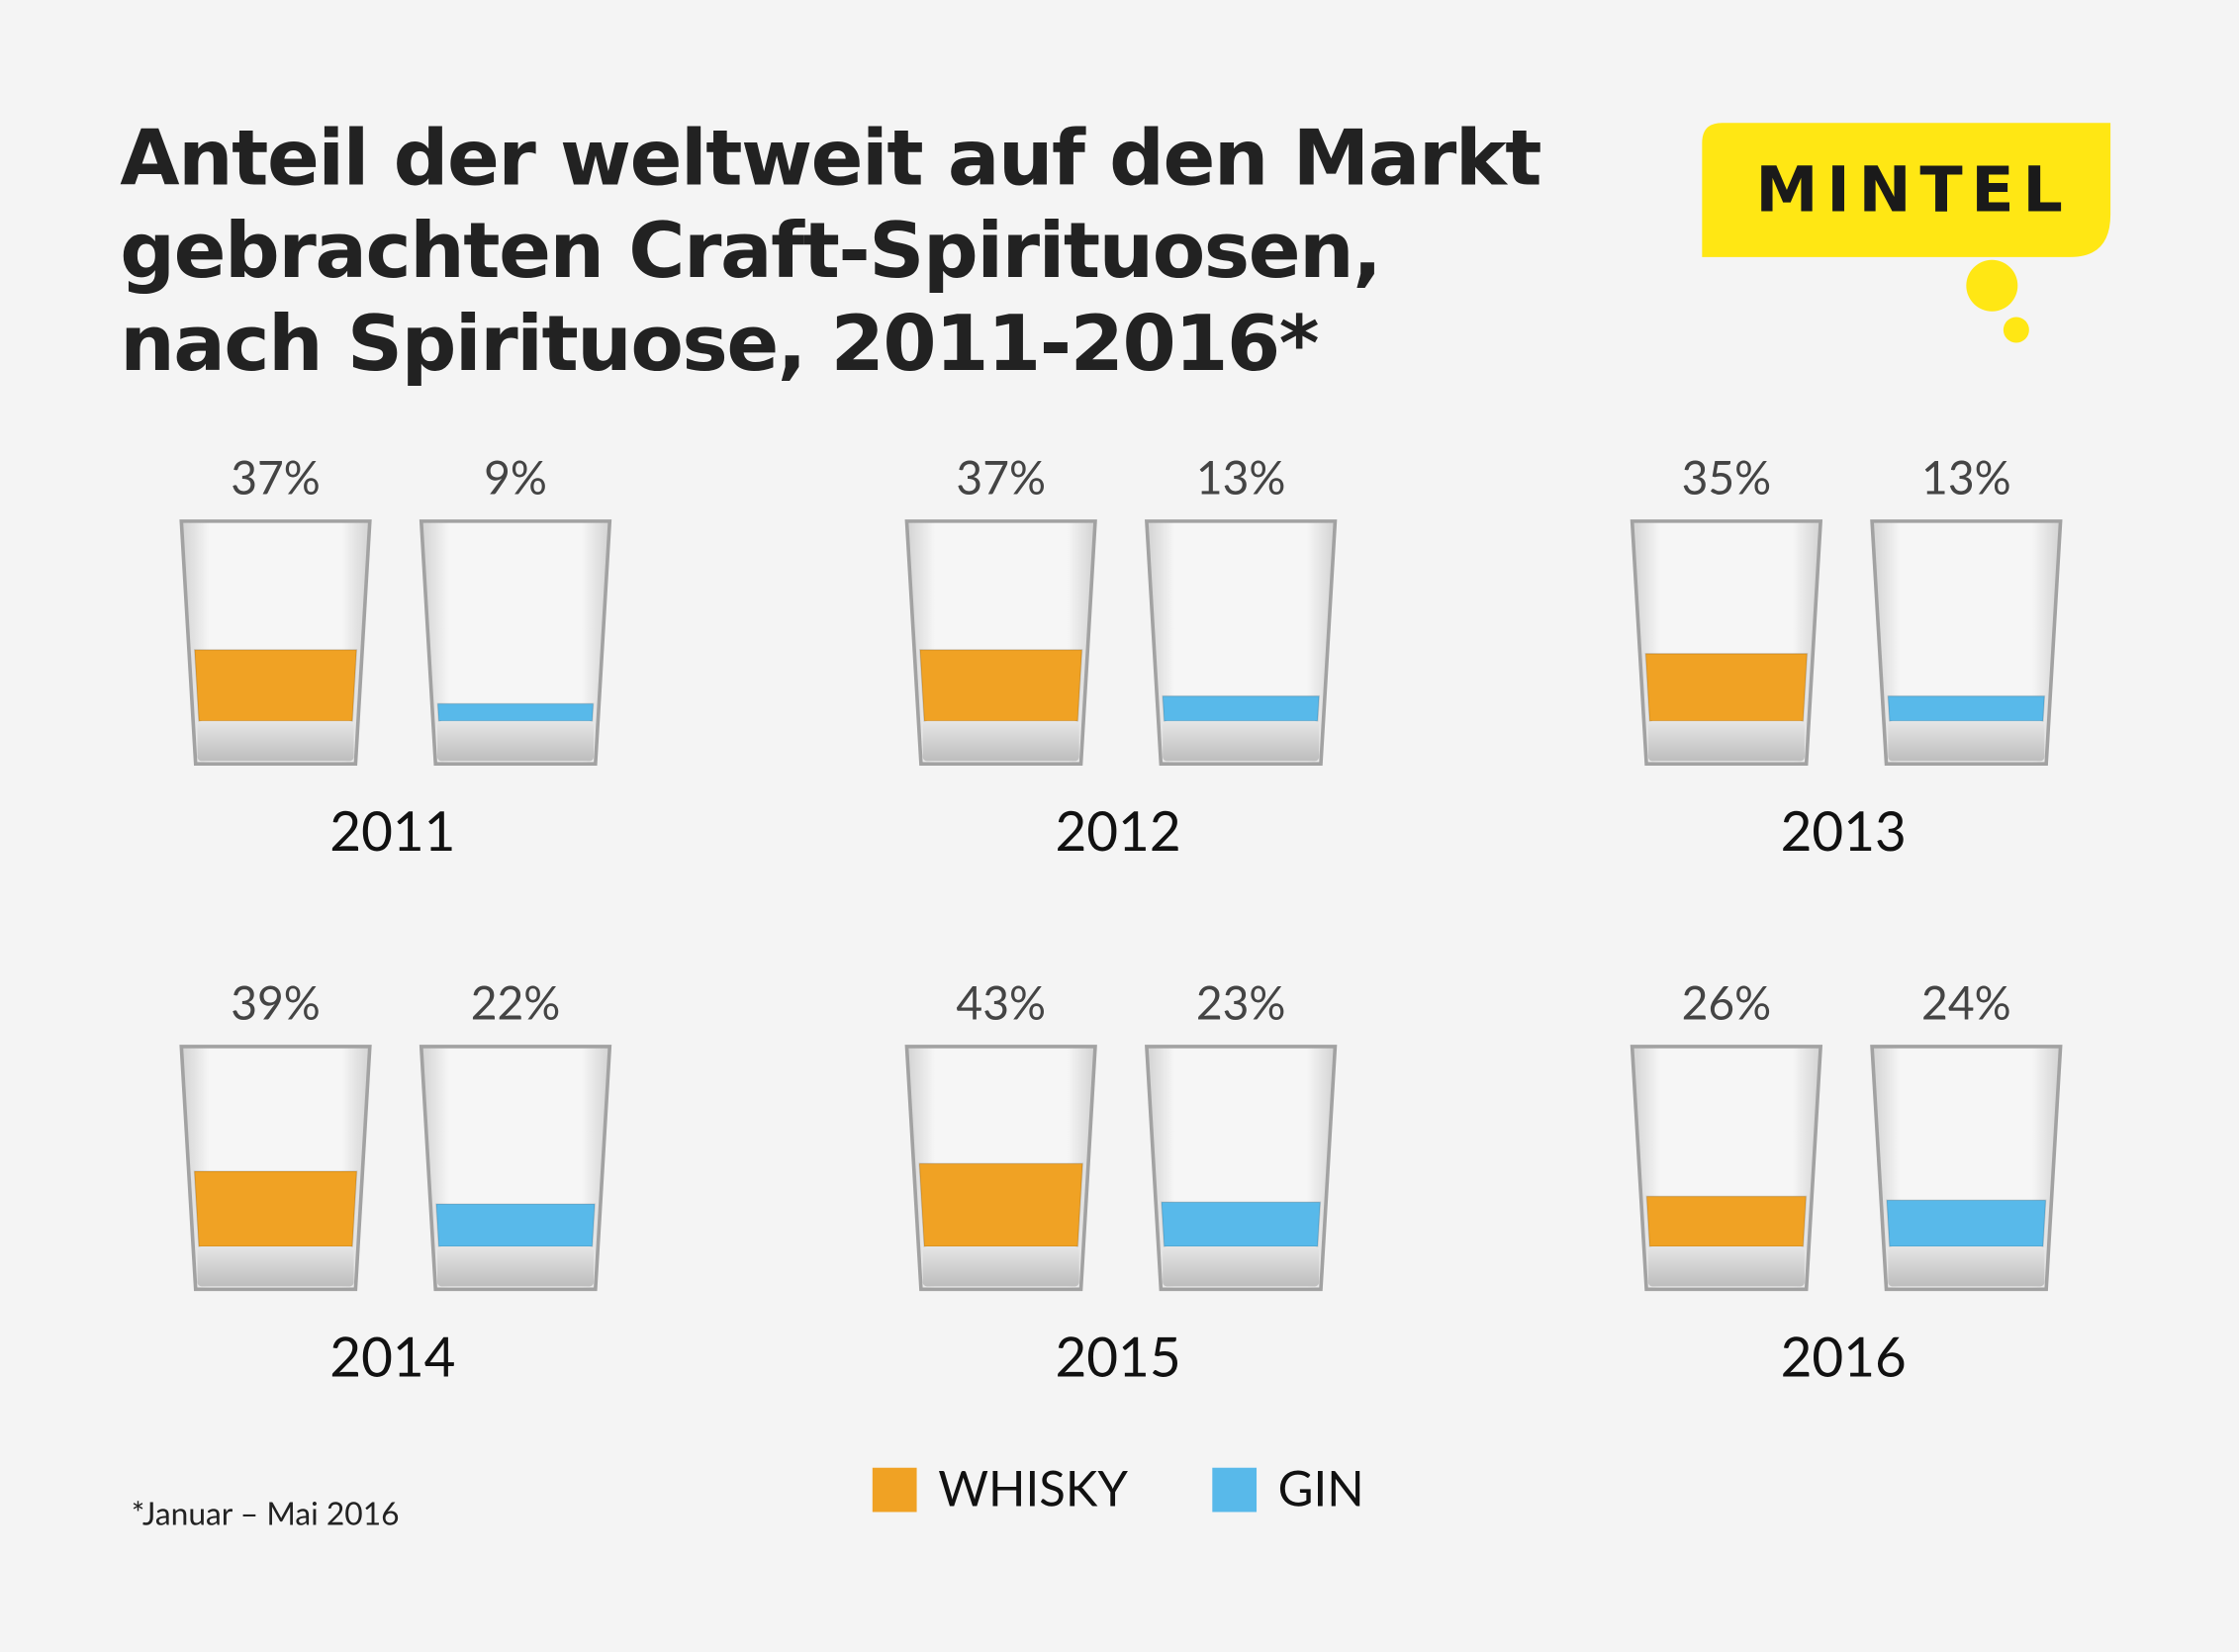 The width and height of the screenshot is (2239, 1652). Describe the element at coordinates (1321, 1488) in the screenshot. I see `legend-label: GIN` at that location.